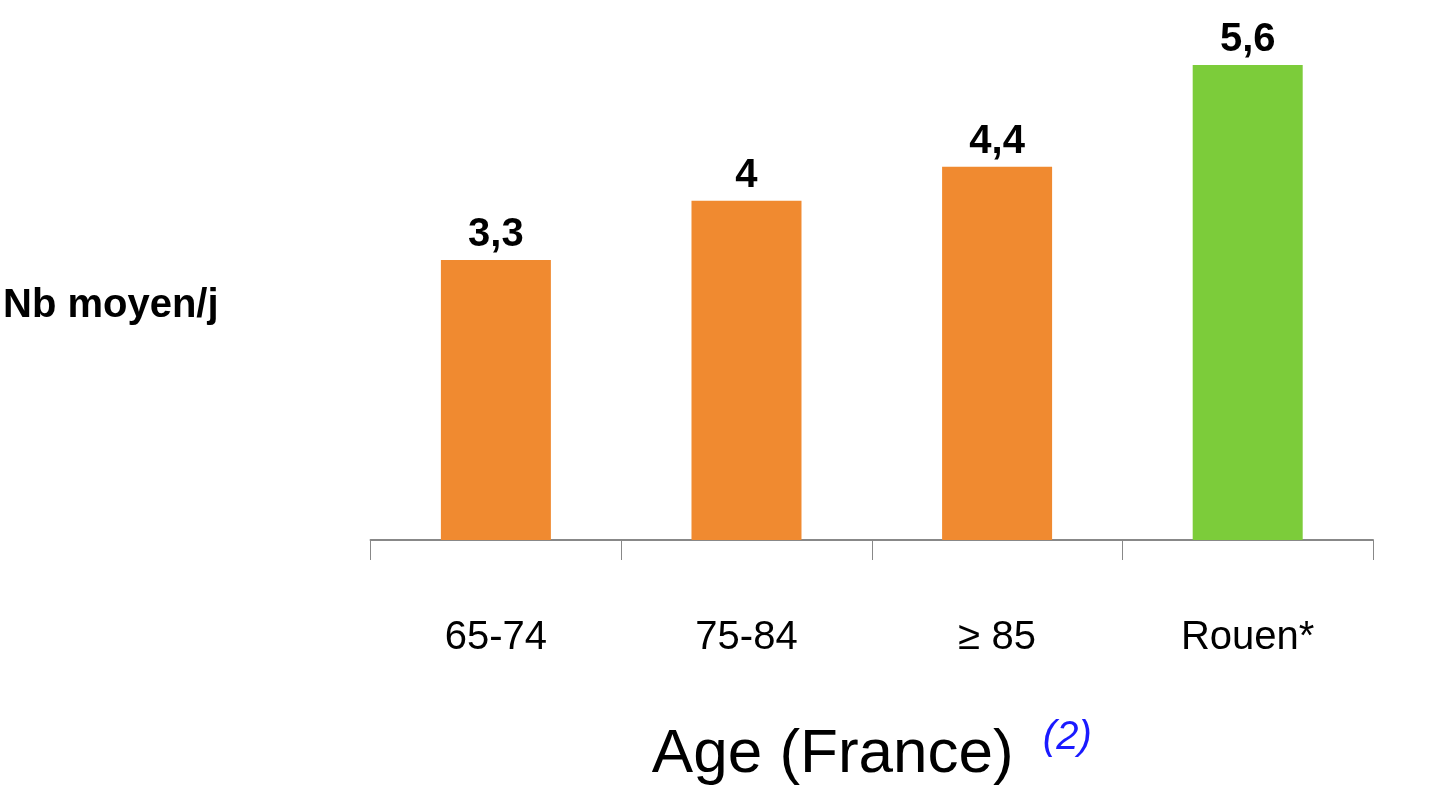  Describe the element at coordinates (997, 635) in the screenshot. I see `x-tick-label: ≥ 85` at that location.